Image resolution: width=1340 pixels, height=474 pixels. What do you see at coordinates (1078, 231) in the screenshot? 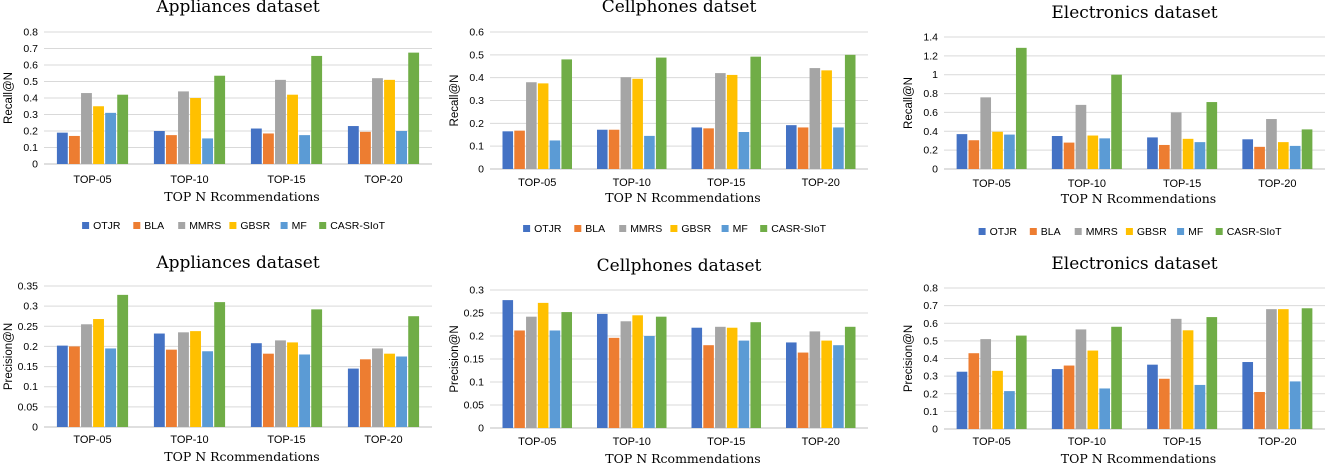
I see `legend-swatch-mmrs` at bounding box center [1078, 231].